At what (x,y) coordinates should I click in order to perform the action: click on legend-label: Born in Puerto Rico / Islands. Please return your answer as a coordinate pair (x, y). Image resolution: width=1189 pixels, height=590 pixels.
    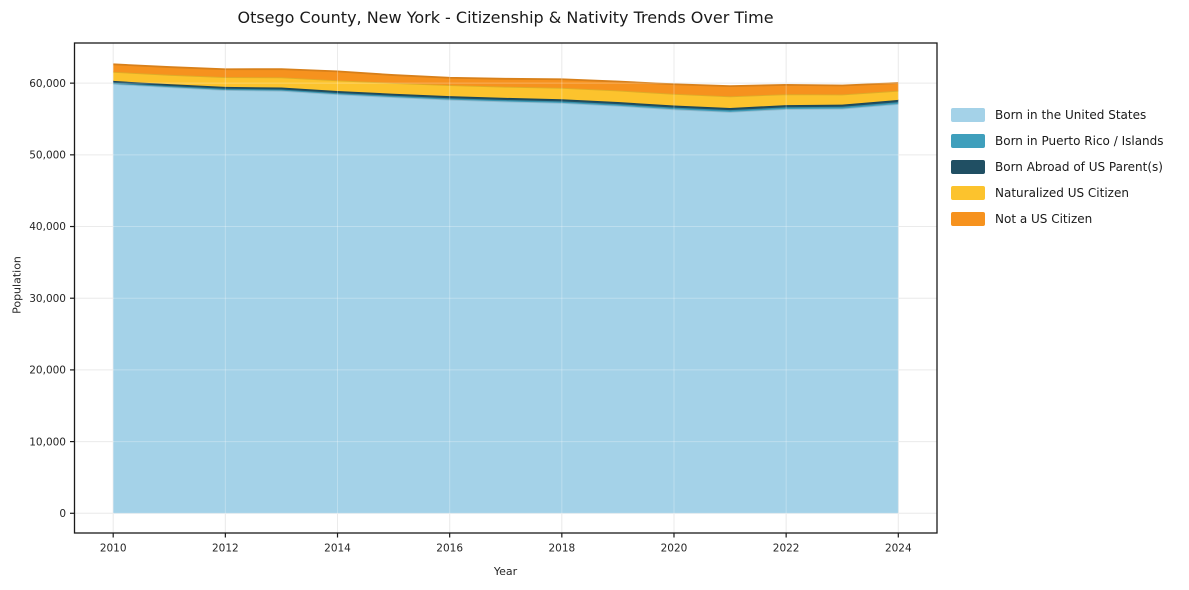
    Looking at the image, I should click on (1079, 141).